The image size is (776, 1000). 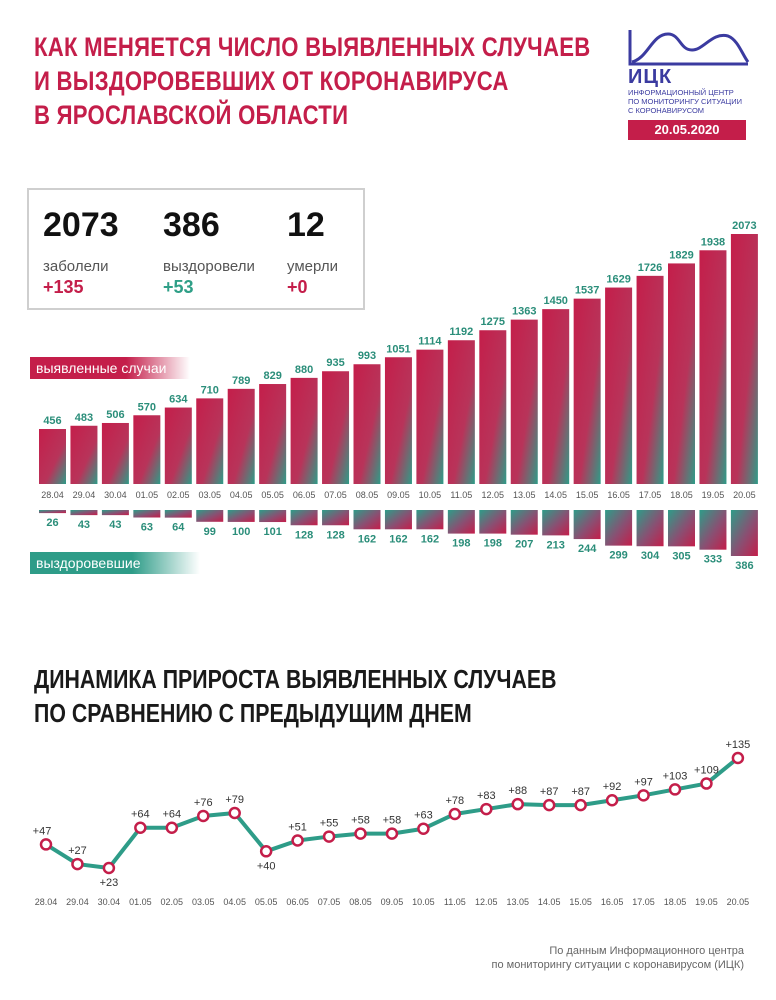 What do you see at coordinates (650, 495) in the screenshot?
I see `bar-date-label: 17.05` at bounding box center [650, 495].